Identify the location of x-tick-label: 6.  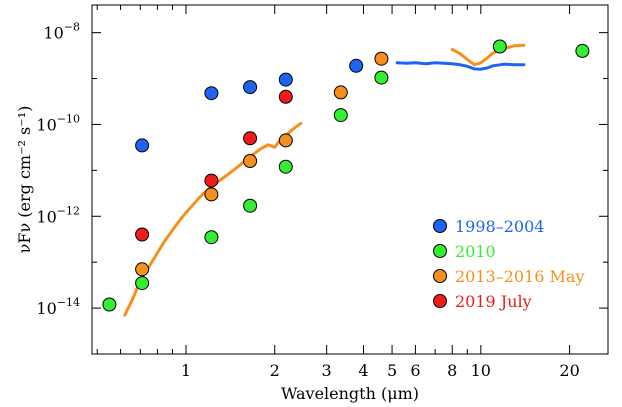
(415, 370).